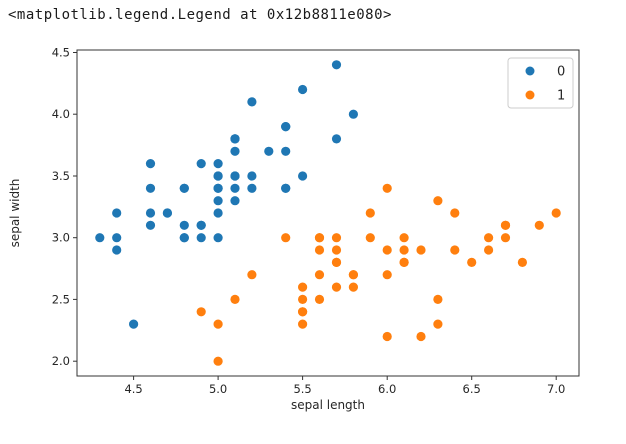 Image resolution: width=626 pixels, height=444 pixels. What do you see at coordinates (61, 53) in the screenshot?
I see `y-tick-label: 4.5` at bounding box center [61, 53].